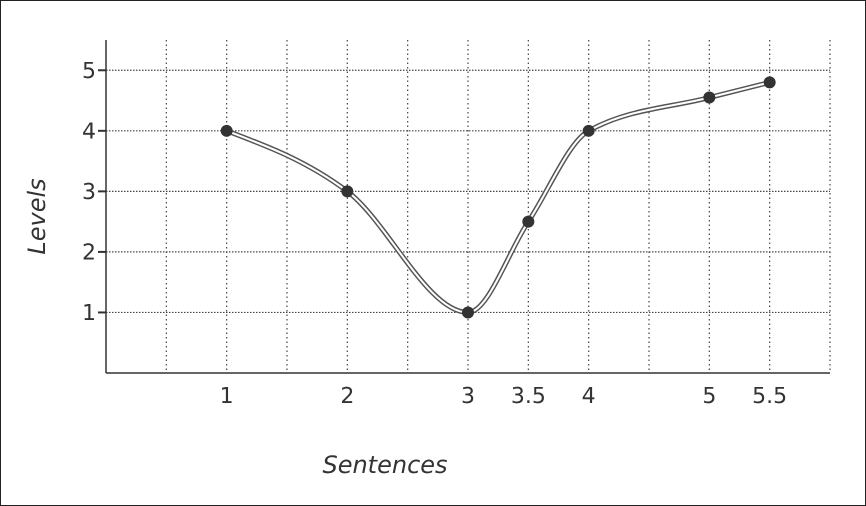 The width and height of the screenshot is (866, 506). What do you see at coordinates (589, 396) in the screenshot?
I see `x-tick-label: 4` at bounding box center [589, 396].